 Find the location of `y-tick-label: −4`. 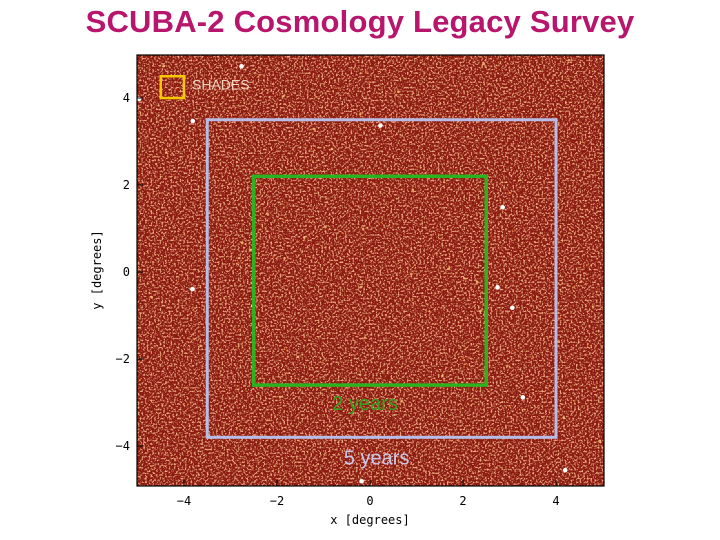

y-tick-label: −4 is located at coordinates (123, 446).